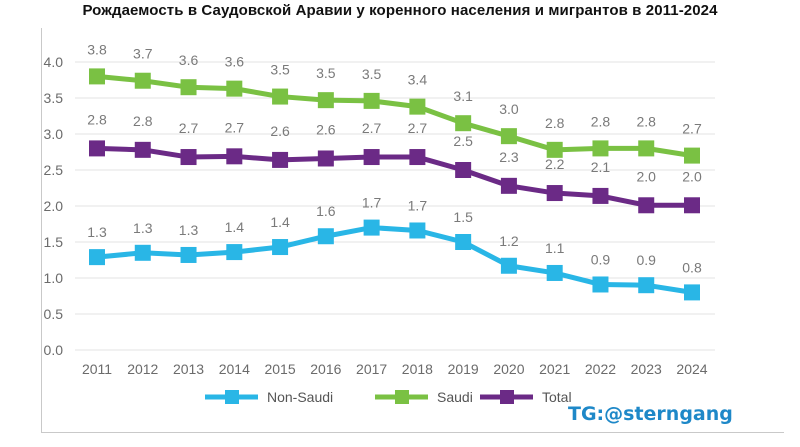 Image resolution: width=800 pixels, height=447 pixels. I want to click on data-label: 2.1, so click(601, 167).